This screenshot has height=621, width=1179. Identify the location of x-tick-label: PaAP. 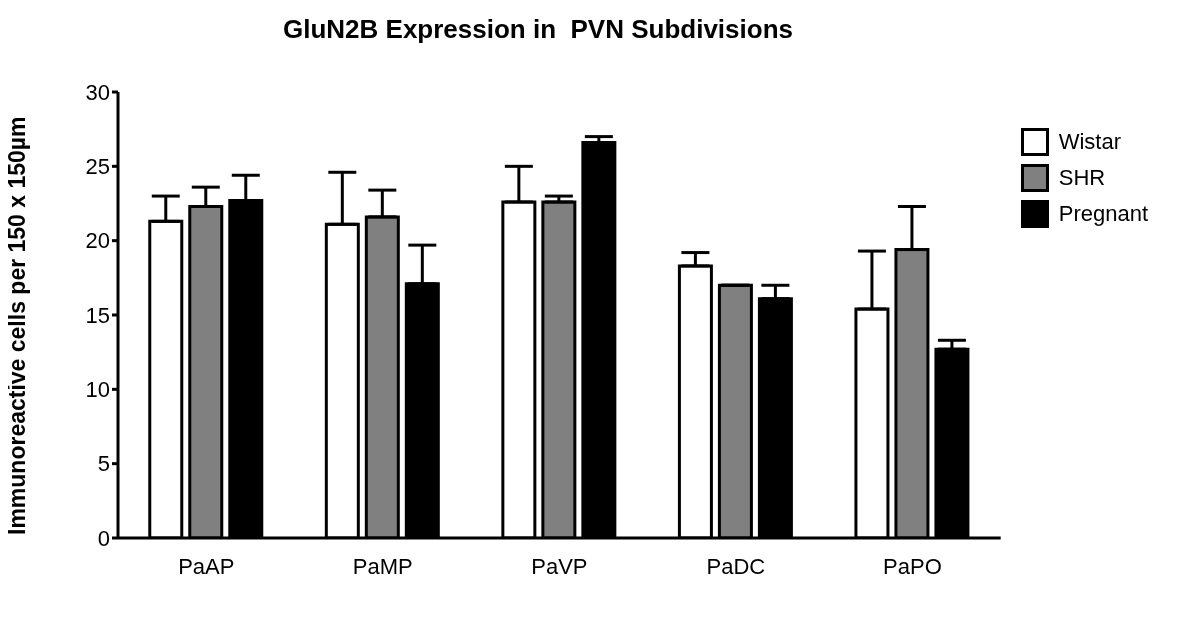
(206, 566).